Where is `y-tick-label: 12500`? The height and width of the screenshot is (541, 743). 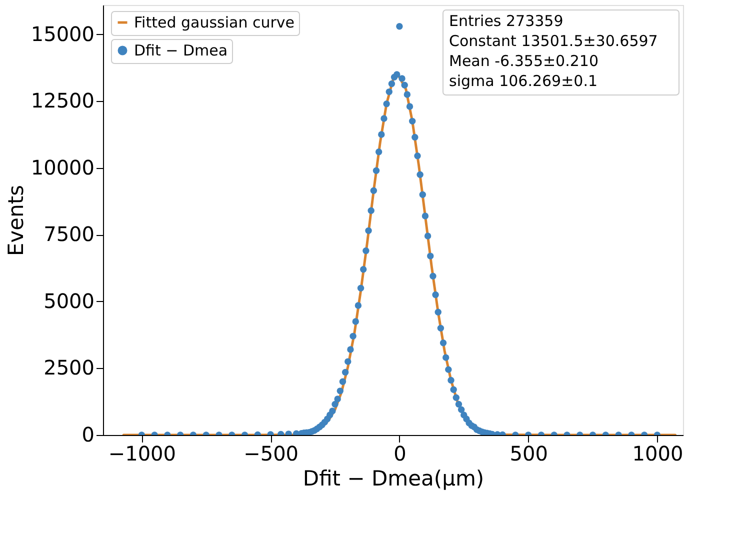 y-tick-label: 12500 is located at coordinates (62, 100).